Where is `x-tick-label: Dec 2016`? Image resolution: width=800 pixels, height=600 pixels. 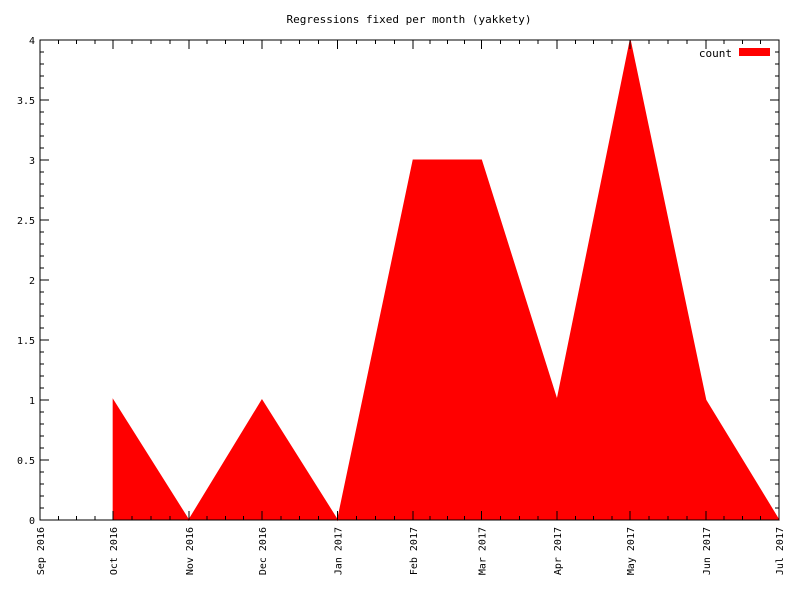
x-tick-label: Dec 2016 is located at coordinates (263, 551).